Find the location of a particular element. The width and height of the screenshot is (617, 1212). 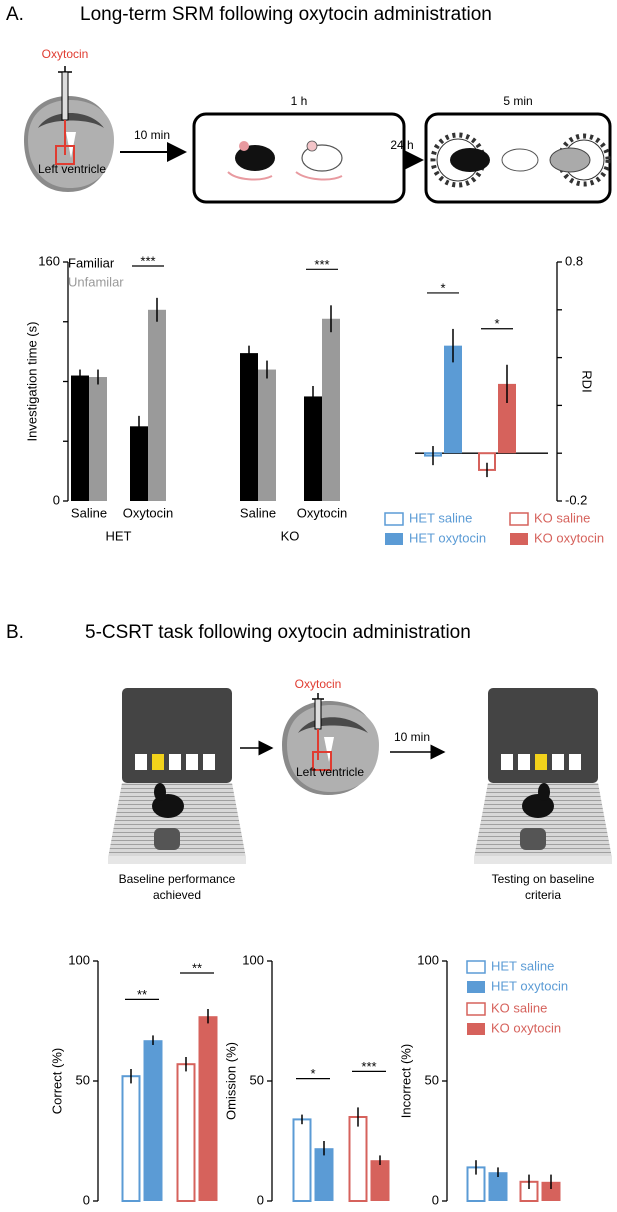

y-axis-label: Omission (%) is located at coordinates (230, 1081).